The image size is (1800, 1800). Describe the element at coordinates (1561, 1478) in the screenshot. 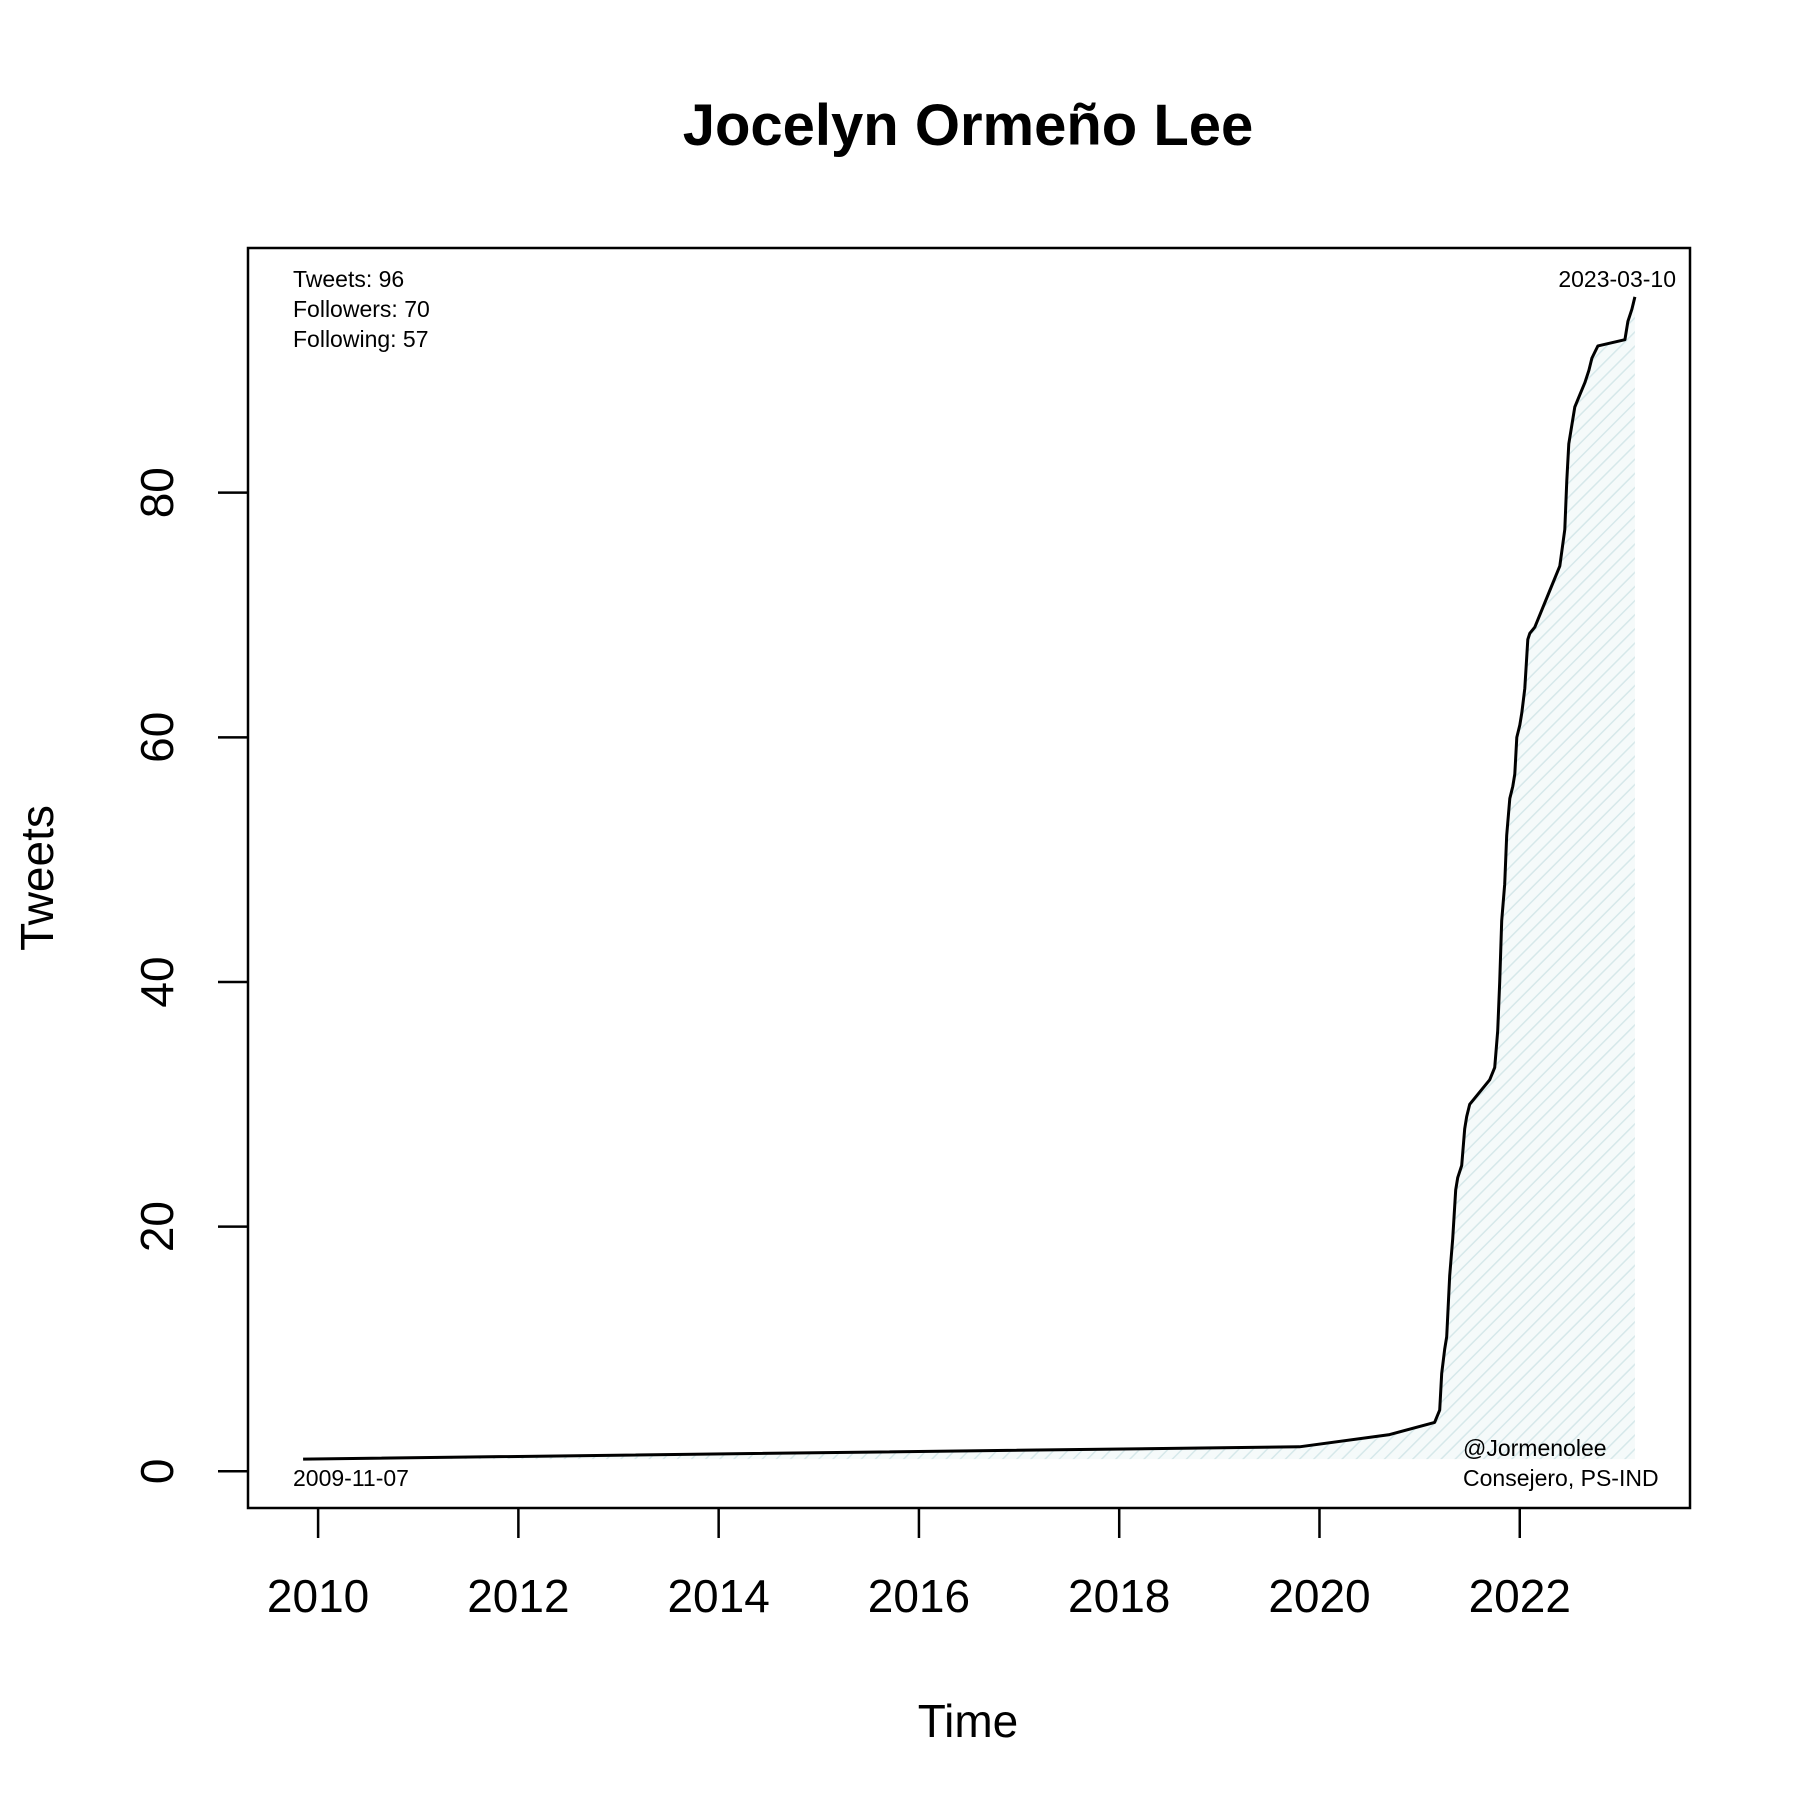

I see `role-label: Consejero, PS-IND` at that location.